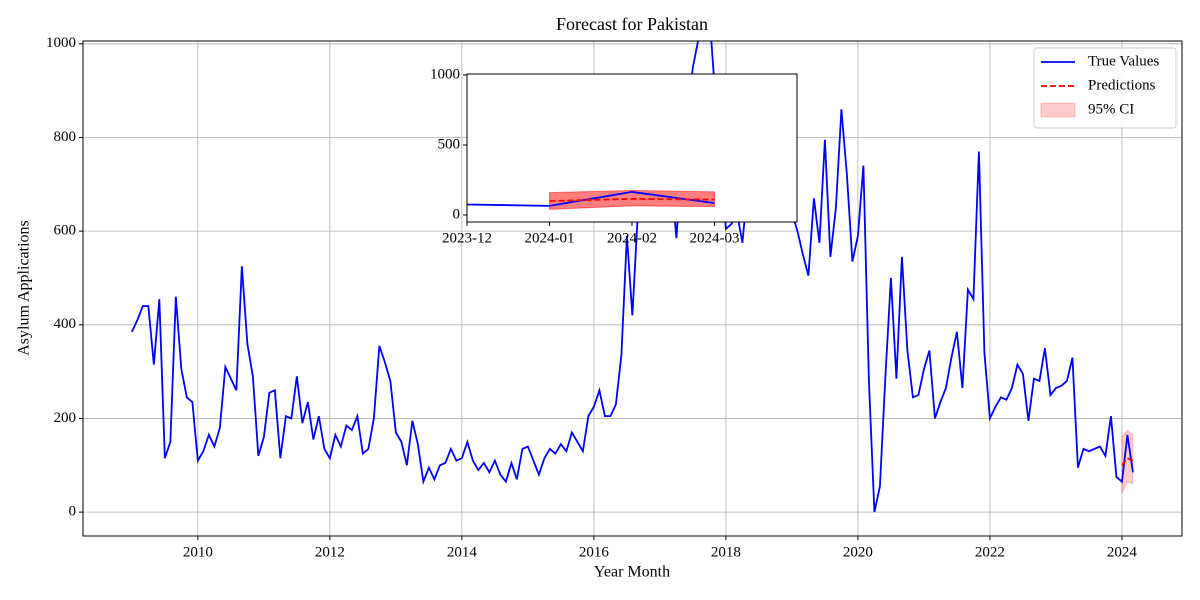  I want to click on legend-label: True Values, so click(1123, 61).